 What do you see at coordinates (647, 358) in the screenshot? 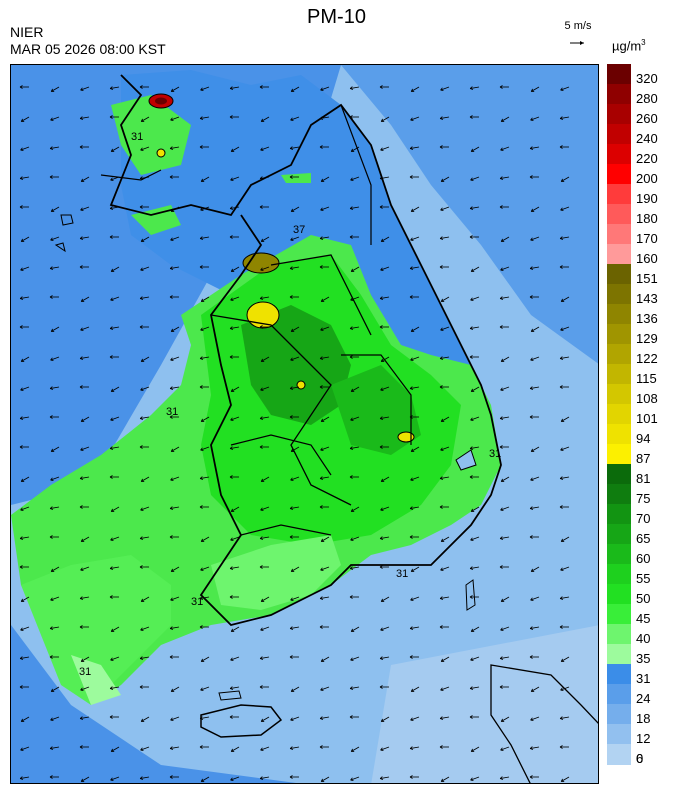
I see `legend-tick-label: 122` at bounding box center [647, 358].